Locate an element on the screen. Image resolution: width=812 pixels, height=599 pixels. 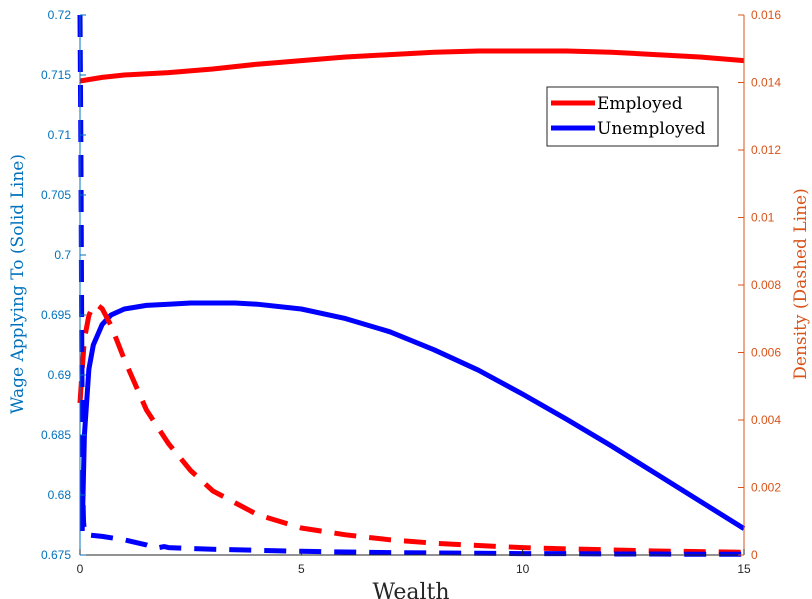
x-tick-label: 0 is located at coordinates (80, 569).